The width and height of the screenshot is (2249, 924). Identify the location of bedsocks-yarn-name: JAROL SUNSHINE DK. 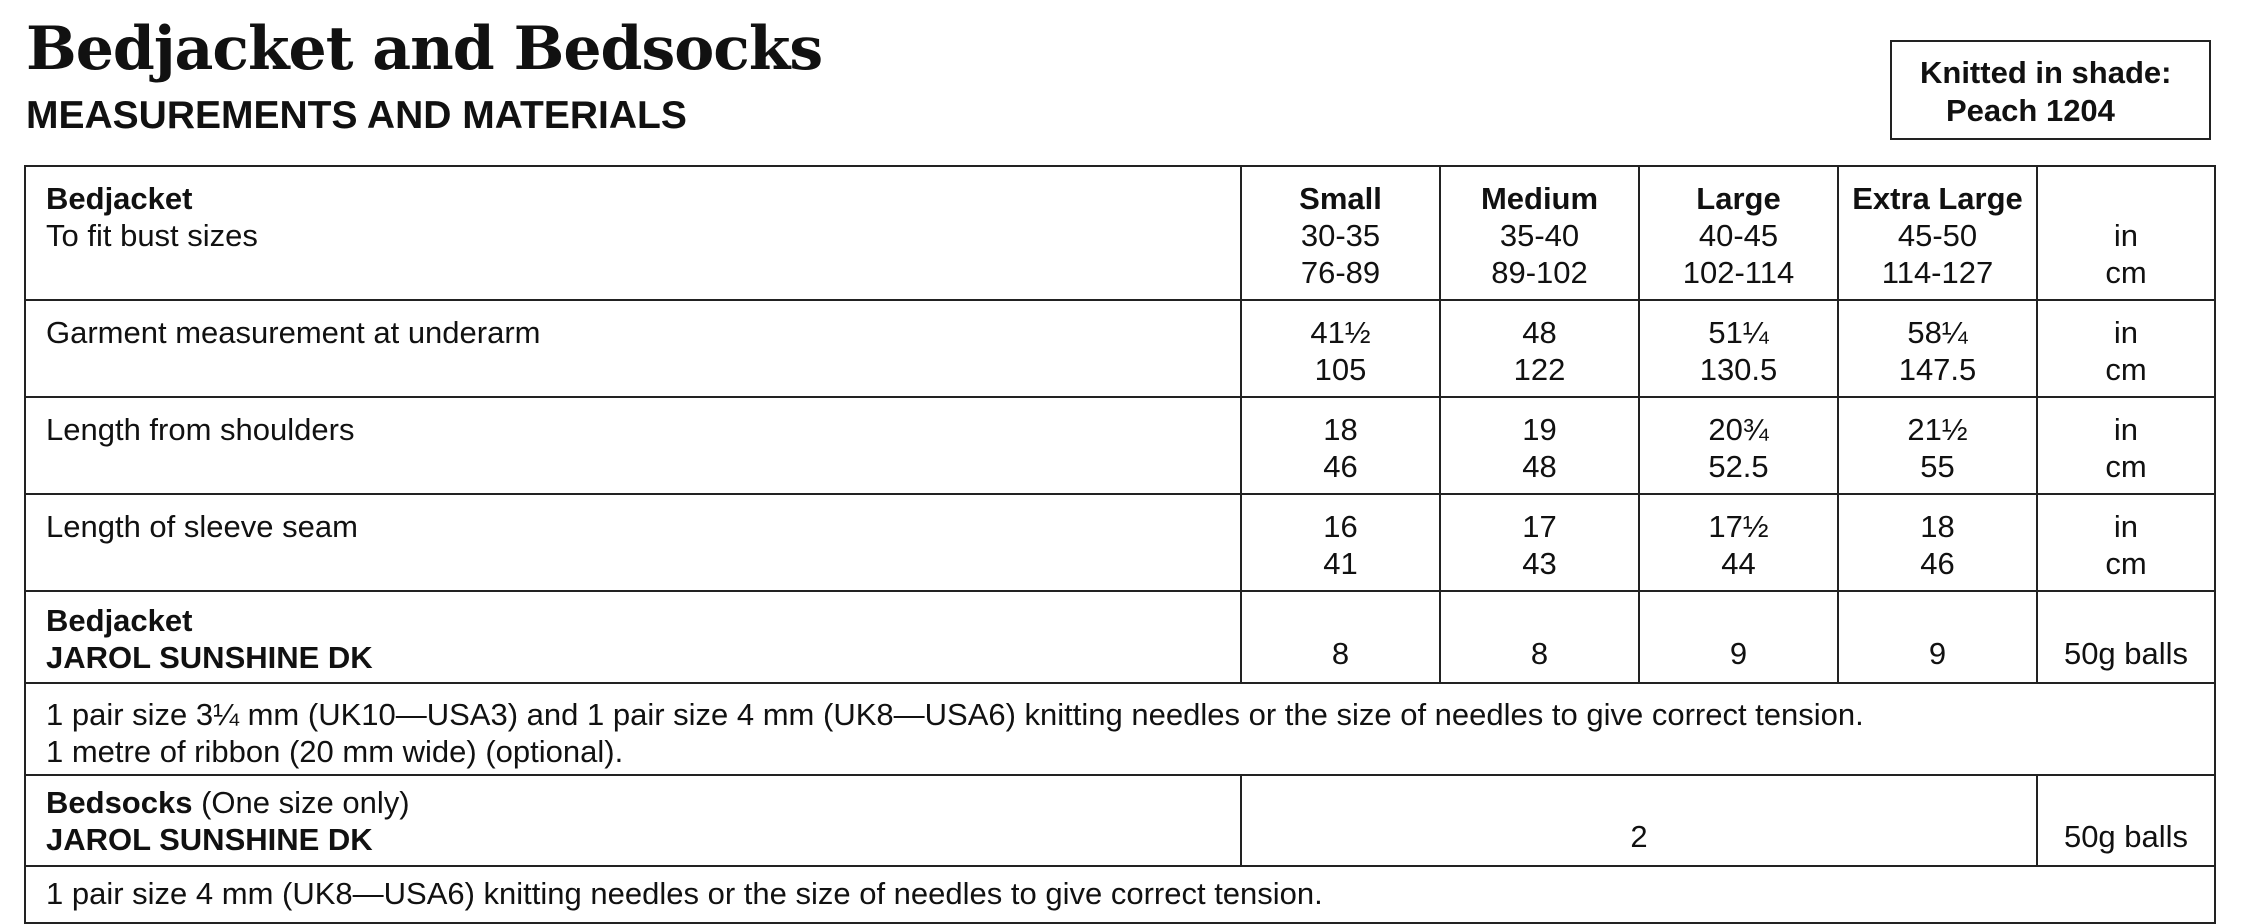
(209, 839).